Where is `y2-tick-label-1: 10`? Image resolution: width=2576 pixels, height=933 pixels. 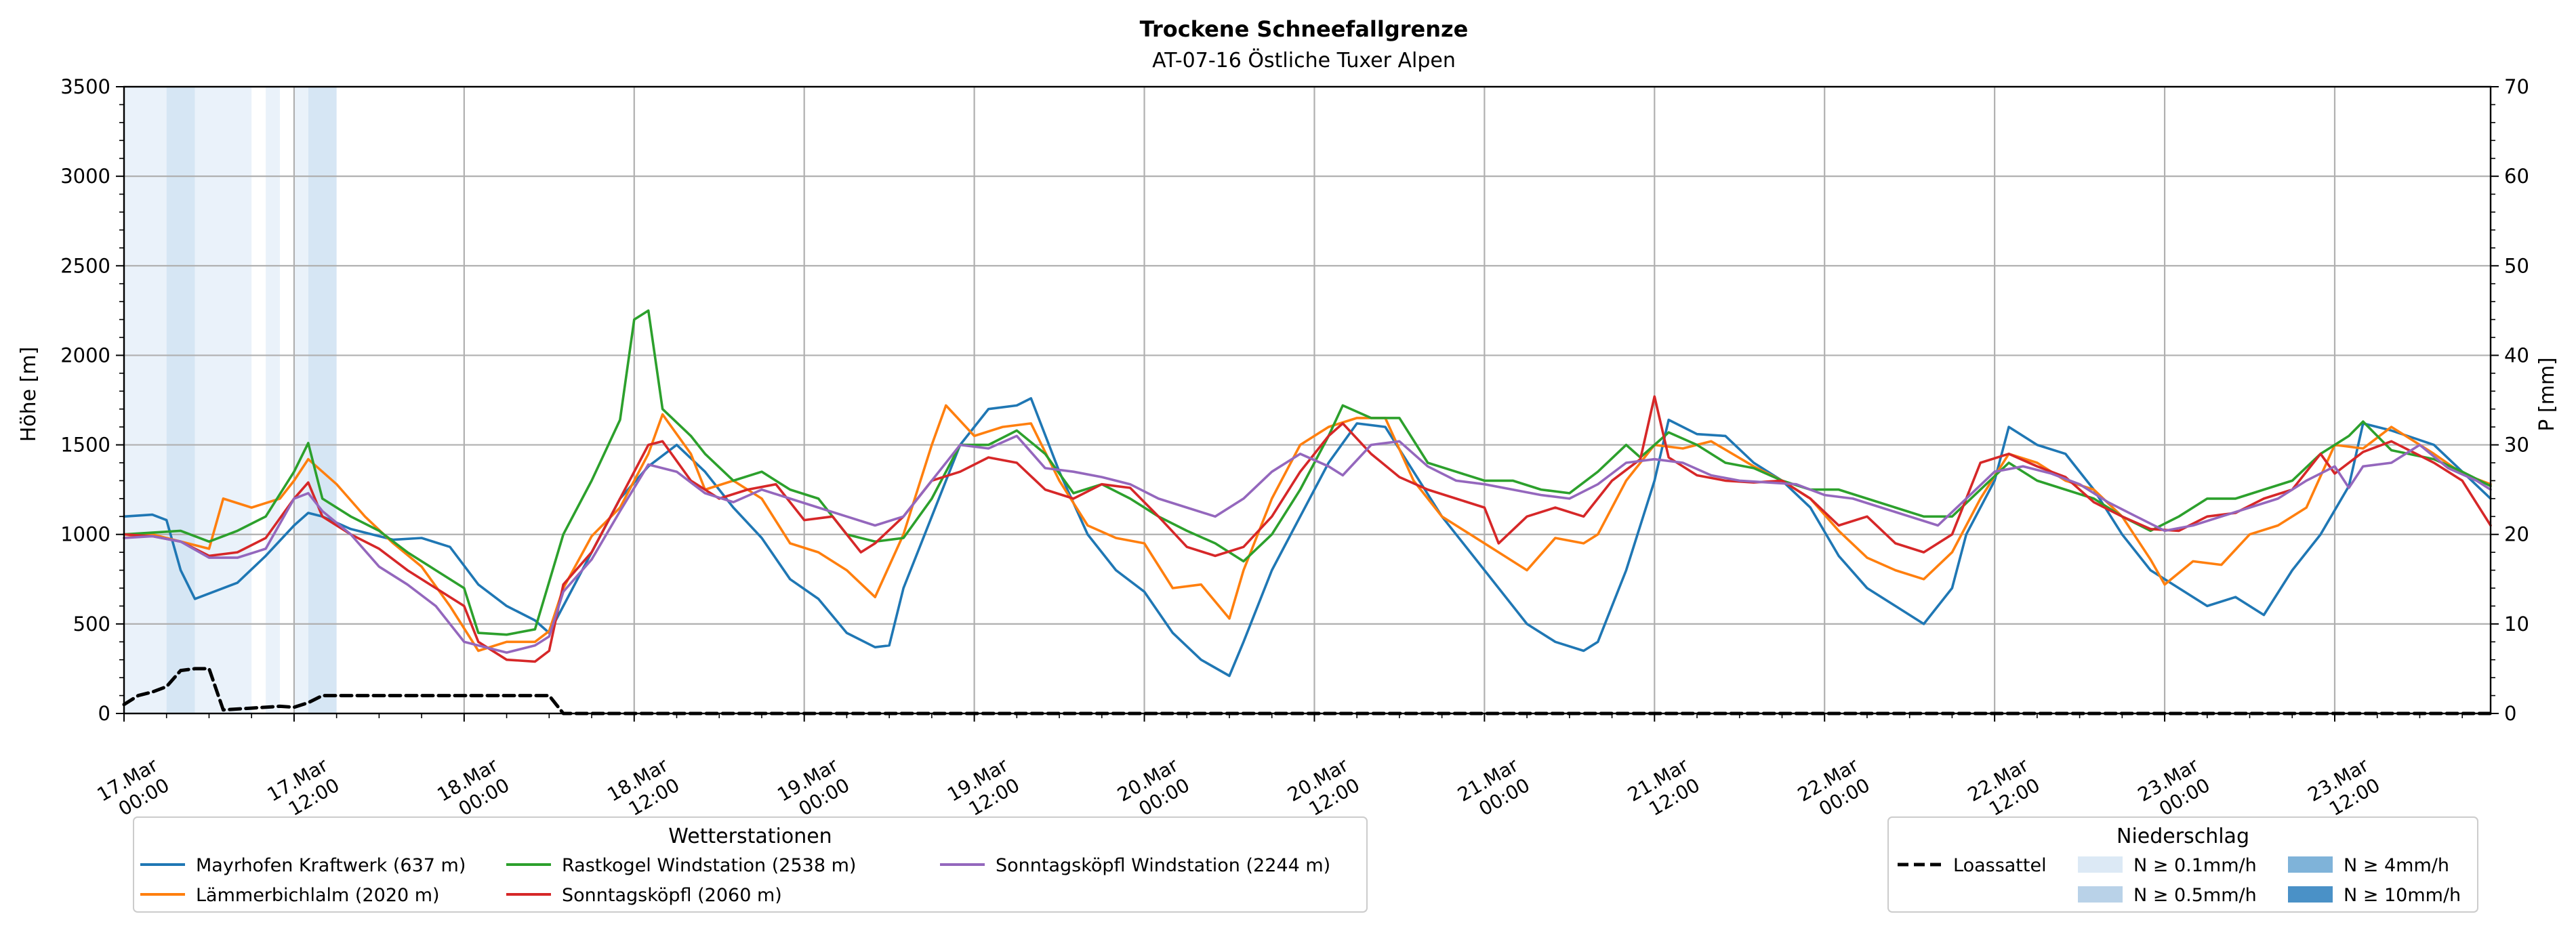 y2-tick-label-1: 10 is located at coordinates (2517, 624).